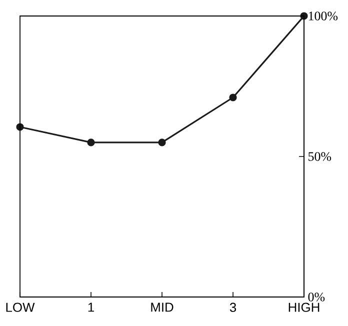  I want to click on y-tick-label: 0%, so click(316, 297).